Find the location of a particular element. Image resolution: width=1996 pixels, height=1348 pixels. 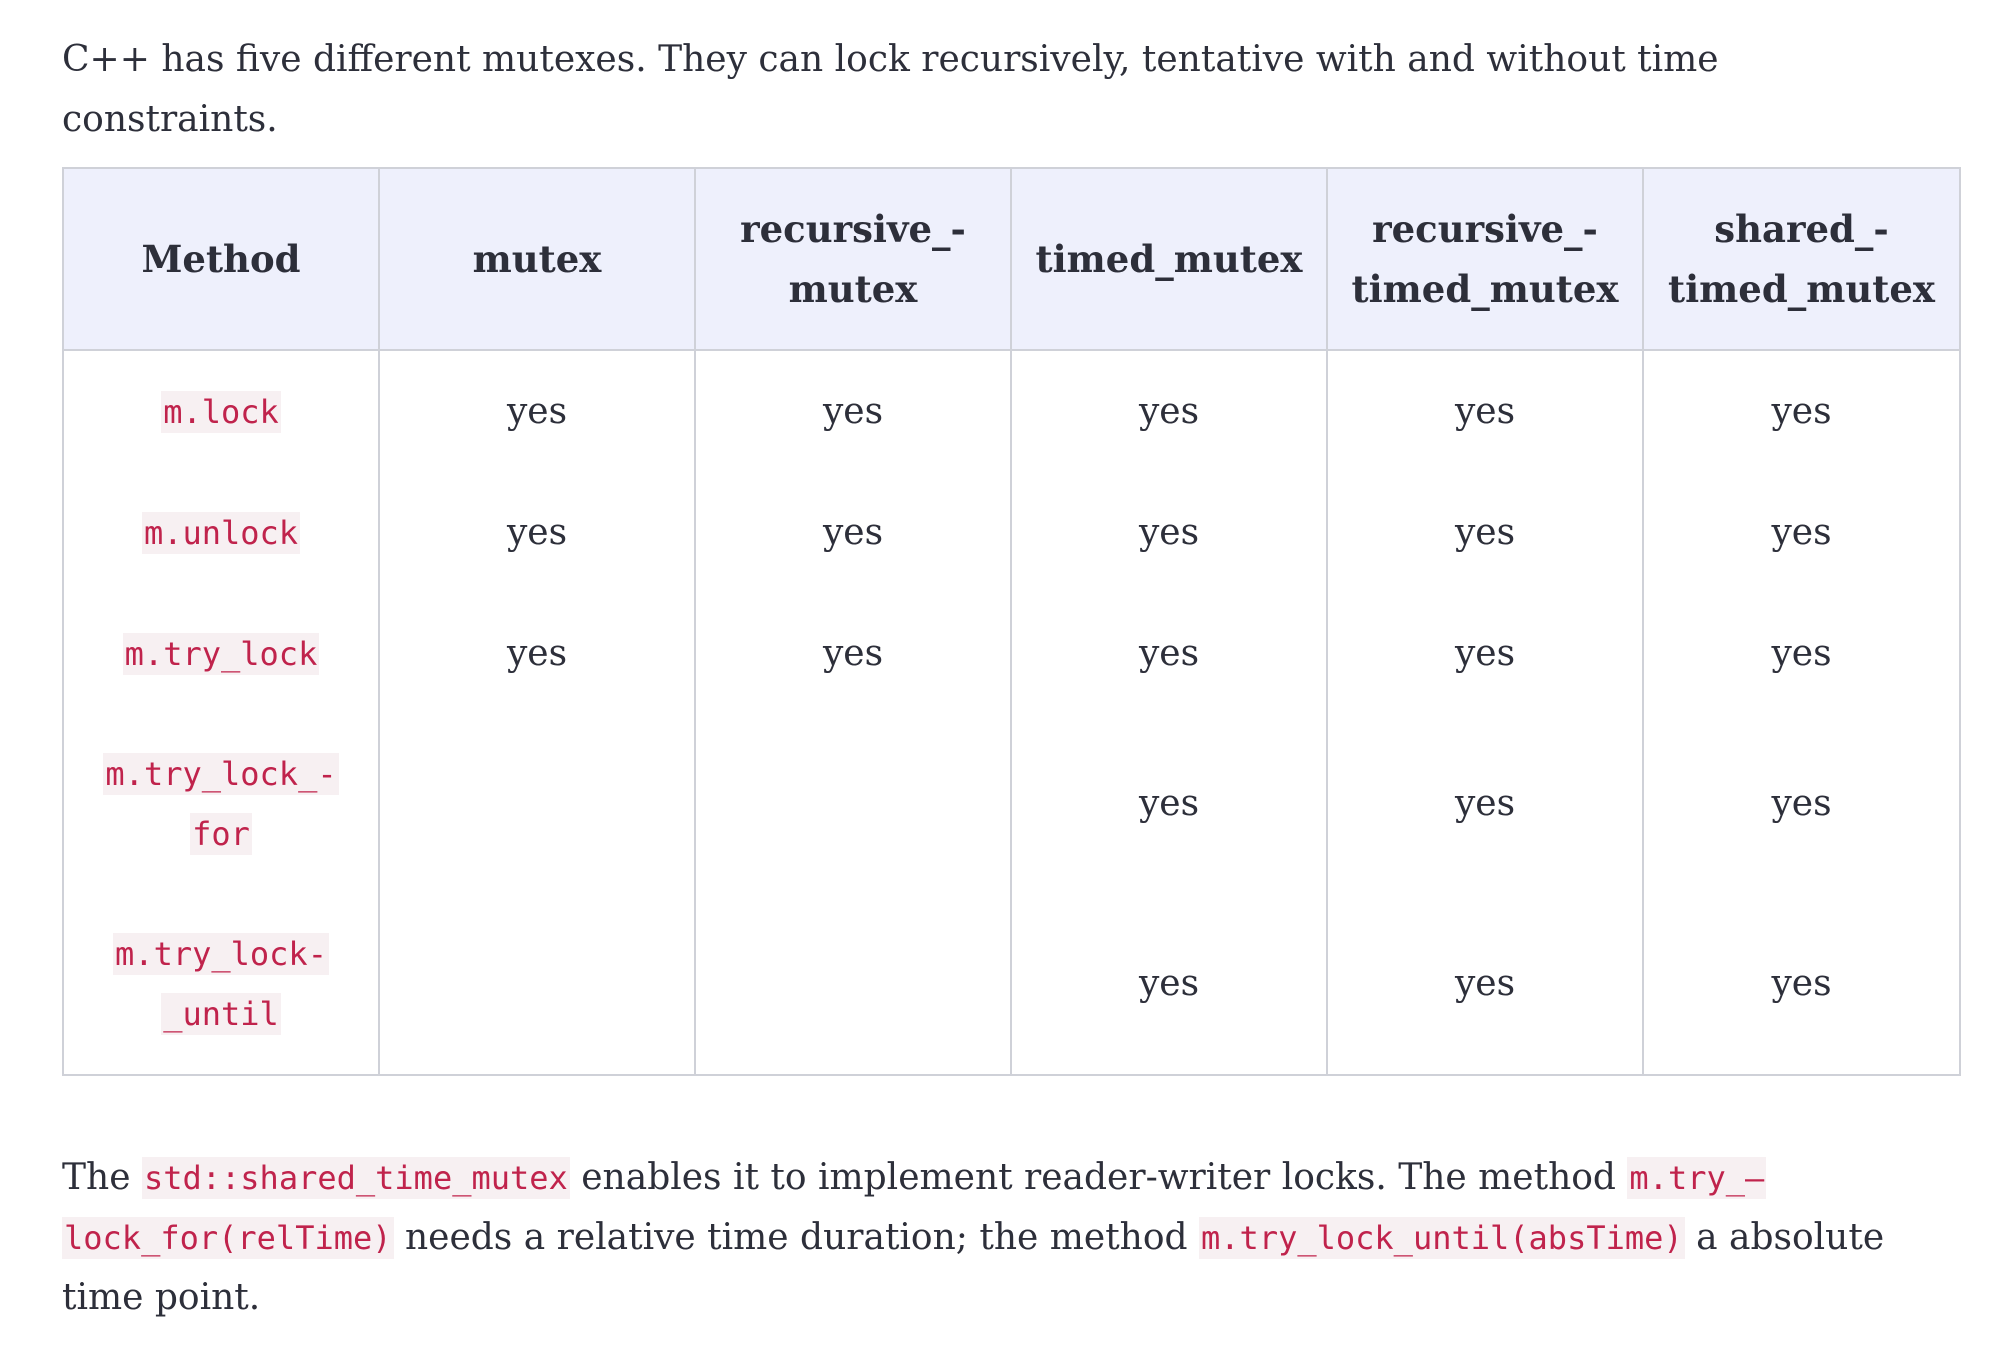

table-row: m.try_lock yes yes yes yes yes is located at coordinates (1011, 653).